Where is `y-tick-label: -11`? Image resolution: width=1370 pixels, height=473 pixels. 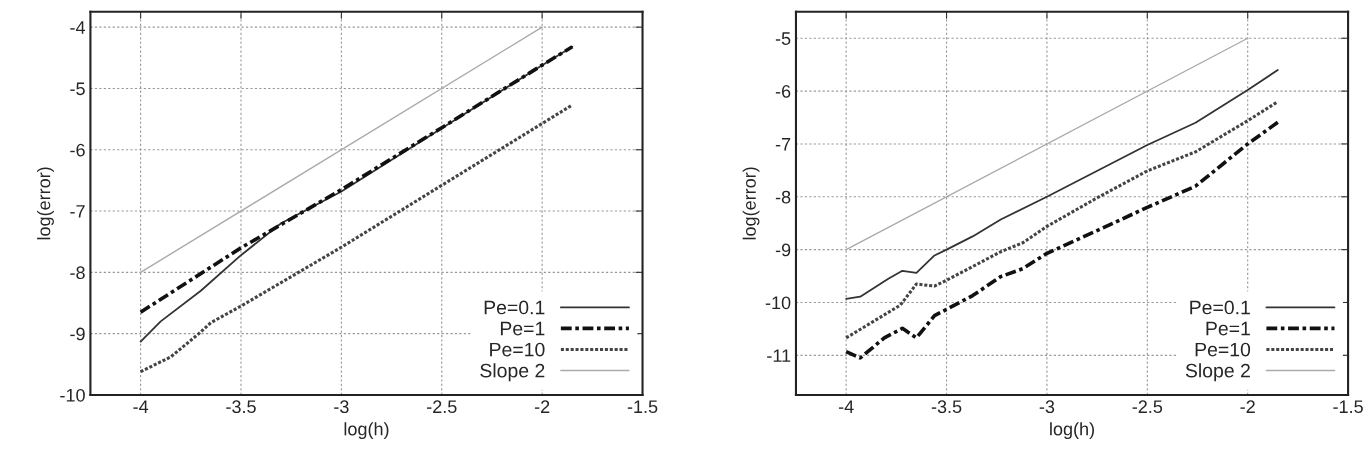 y-tick-label: -11 is located at coordinates (779, 355).